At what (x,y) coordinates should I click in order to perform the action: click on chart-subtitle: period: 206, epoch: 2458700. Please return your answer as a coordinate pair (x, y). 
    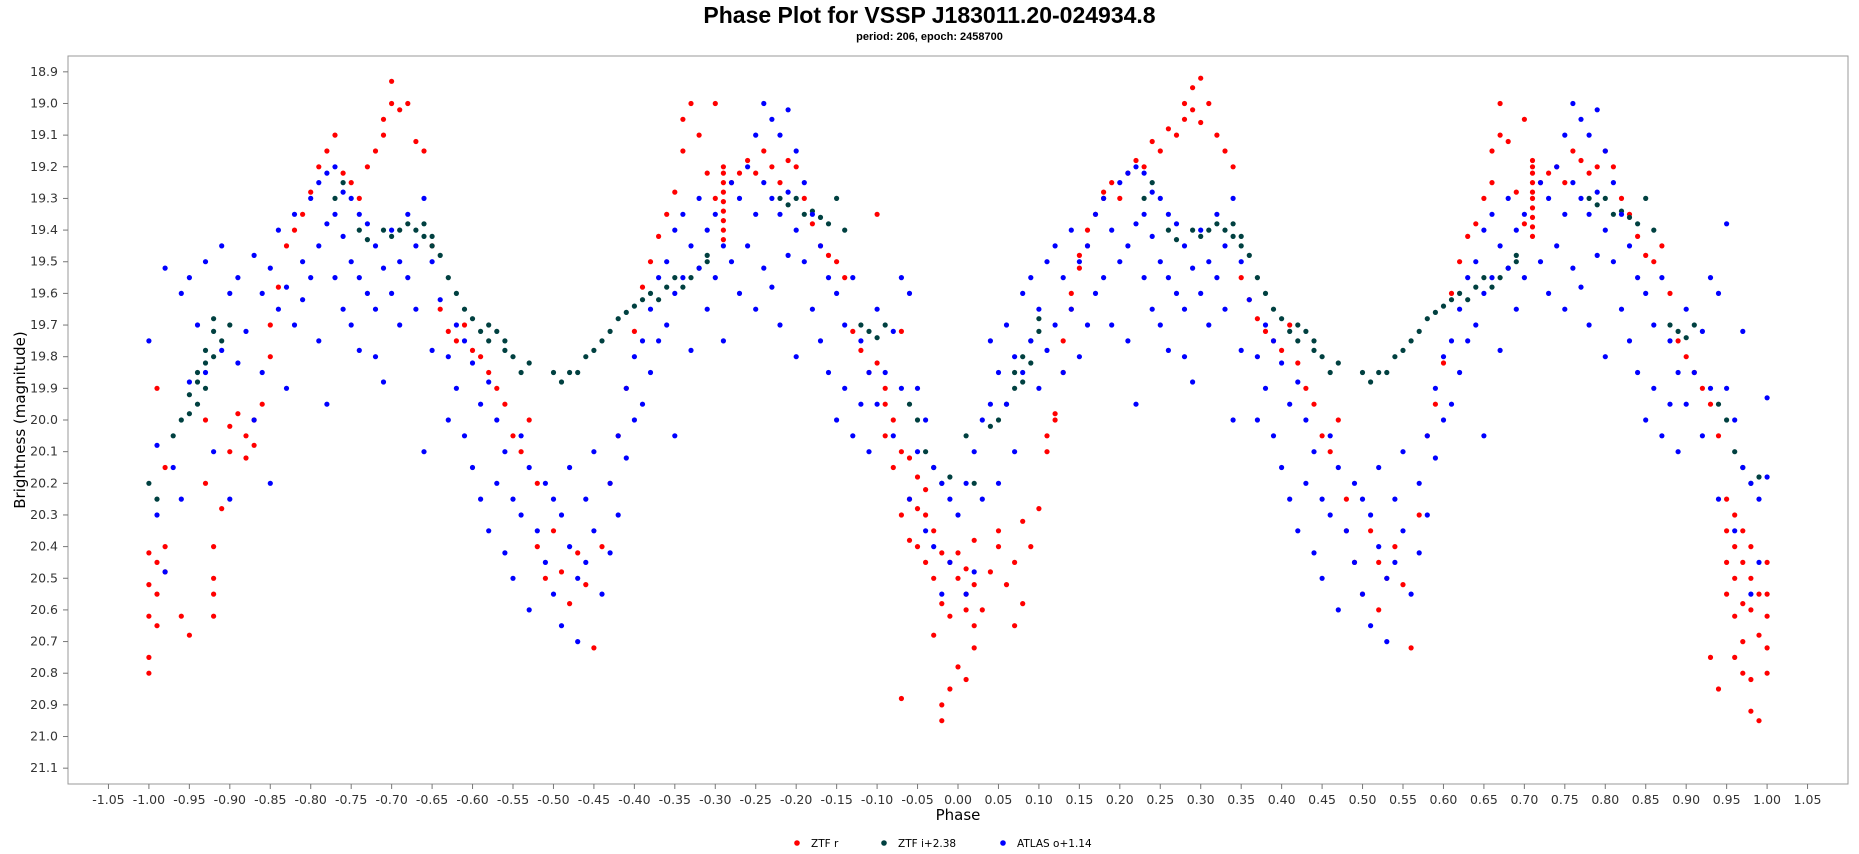
    Looking at the image, I should click on (929, 37).